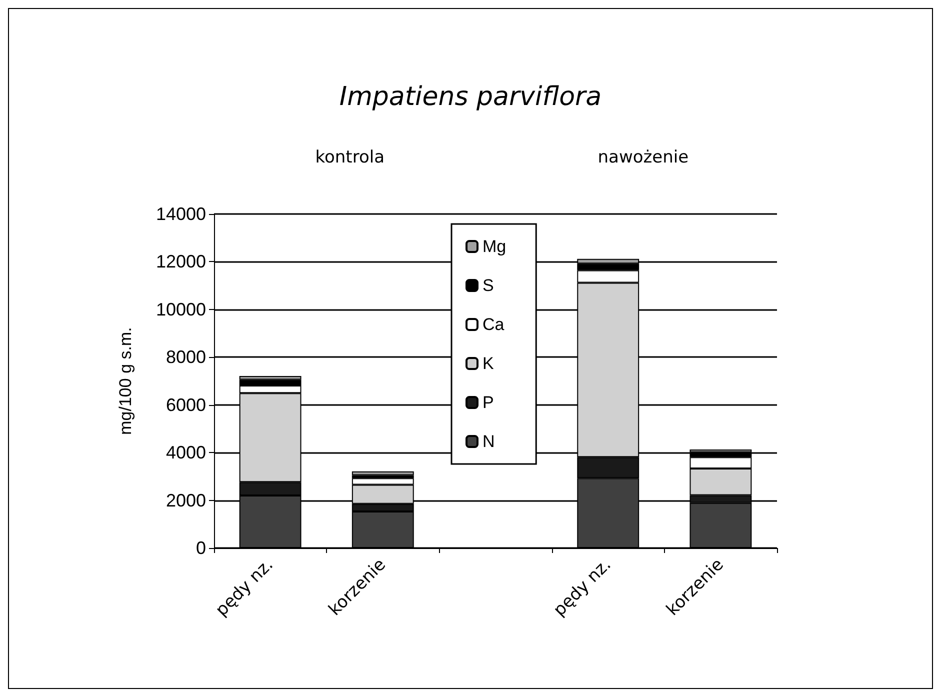  Describe the element at coordinates (488, 402) in the screenshot. I see `legend-label: P` at that location.